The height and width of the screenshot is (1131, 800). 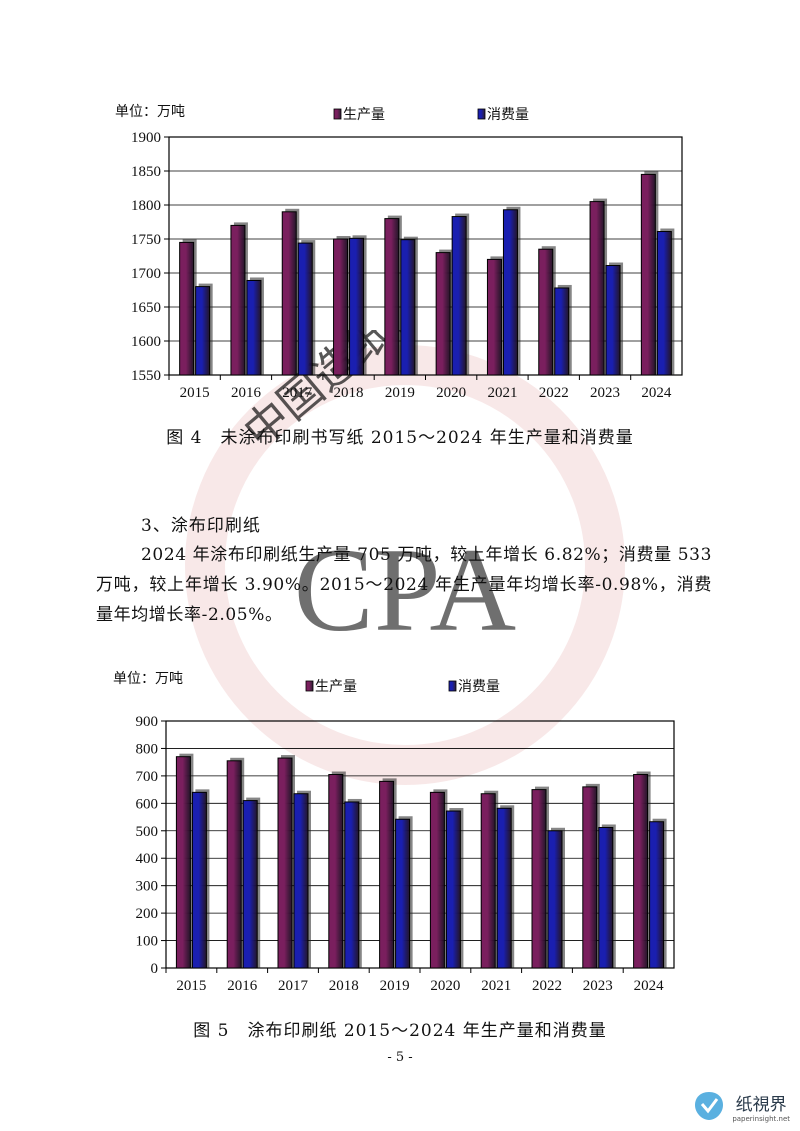 I want to click on chart1-y-tick-label: 1850, so click(x=146, y=172).